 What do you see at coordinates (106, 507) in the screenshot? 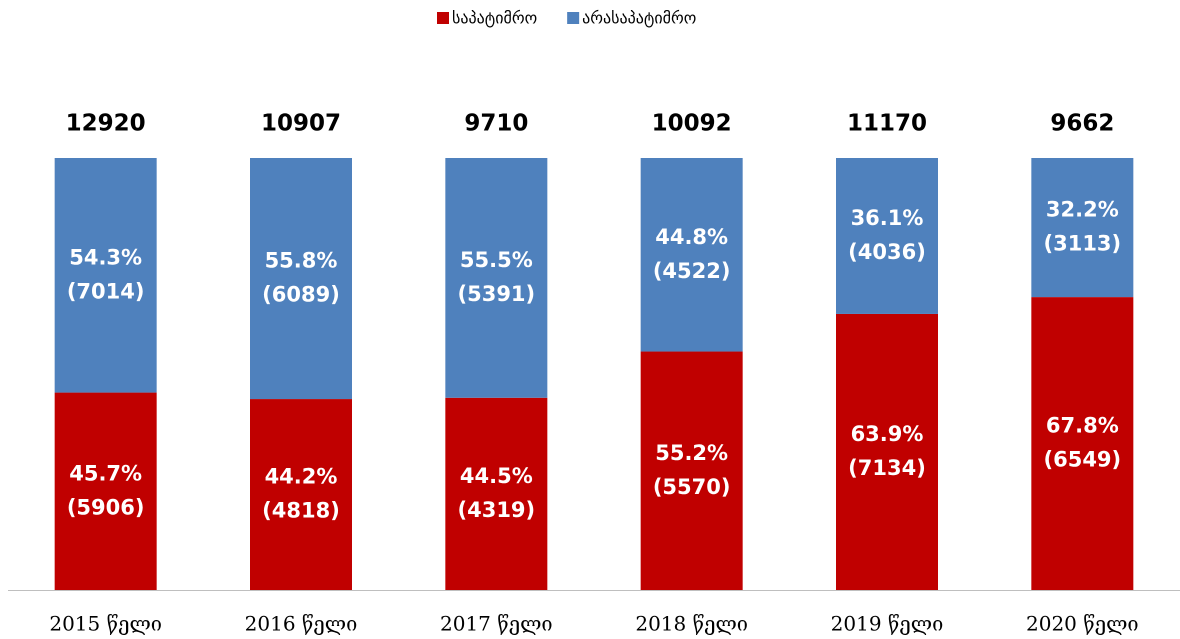
I see `count-label: (5906)` at bounding box center [106, 507].